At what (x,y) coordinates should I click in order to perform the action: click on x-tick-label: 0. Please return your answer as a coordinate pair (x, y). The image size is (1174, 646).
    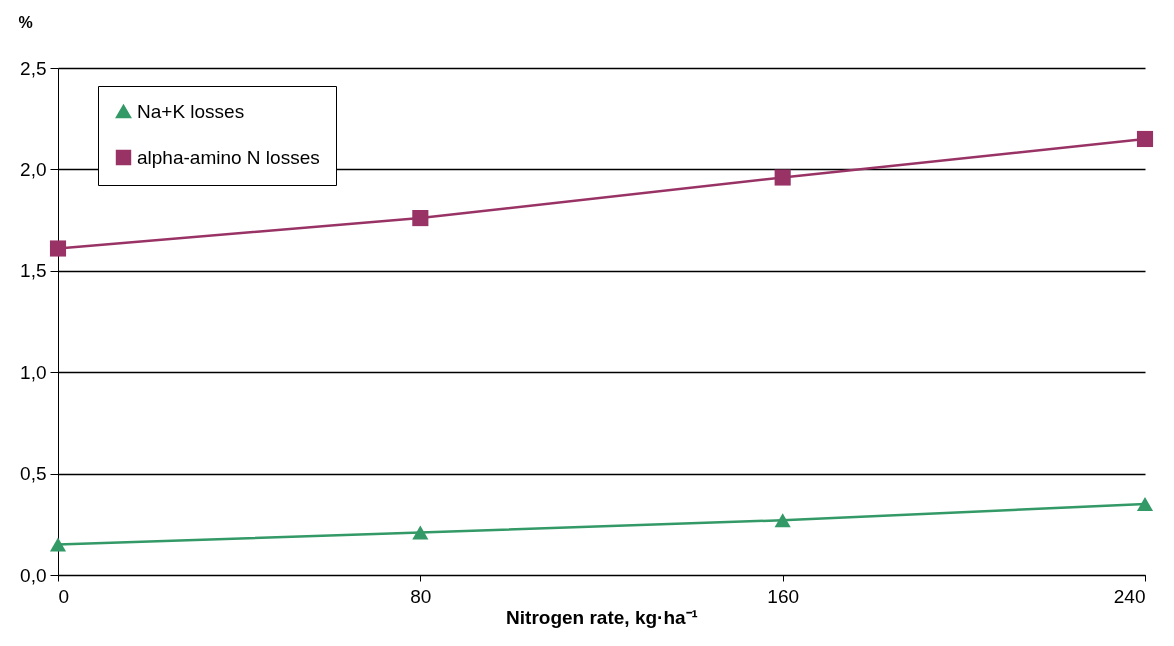
    Looking at the image, I should click on (64, 596).